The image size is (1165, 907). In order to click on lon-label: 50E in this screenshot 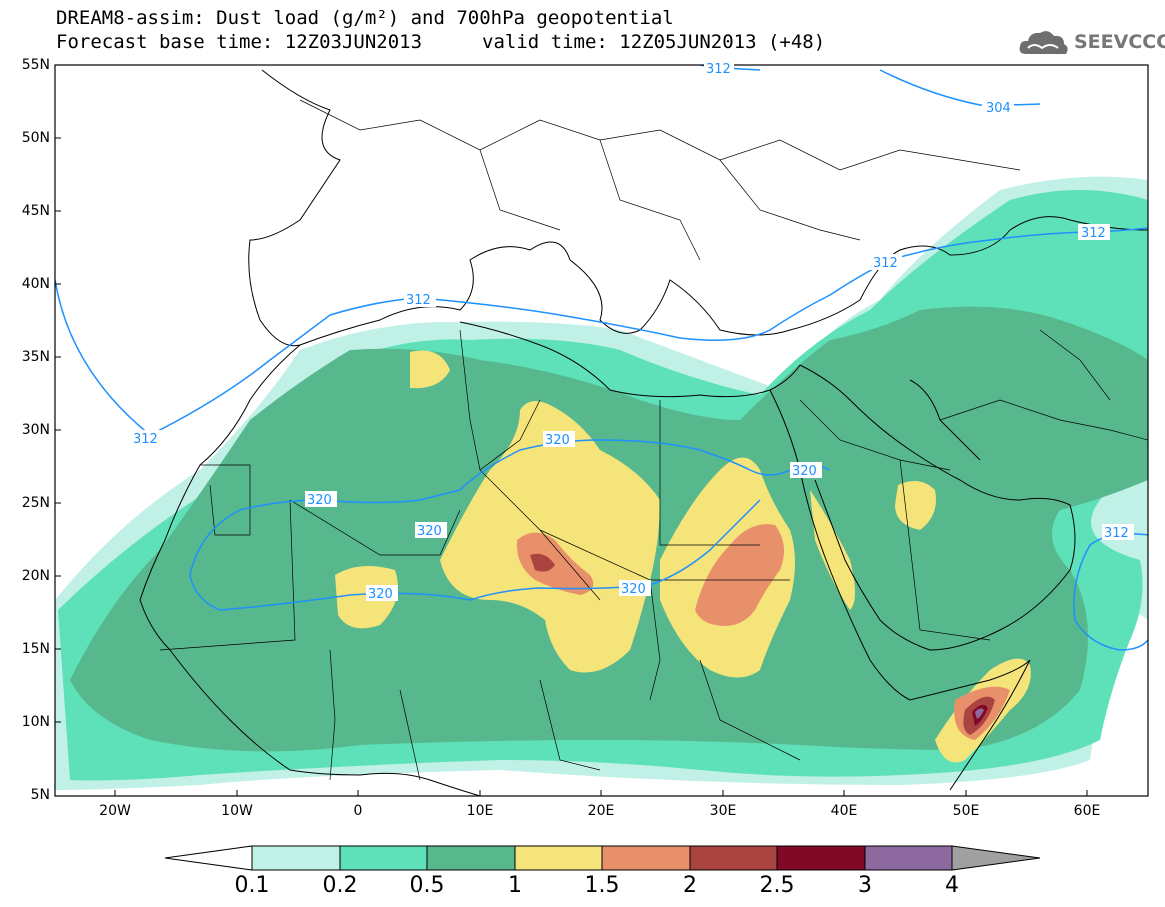, I will do `click(966, 811)`.